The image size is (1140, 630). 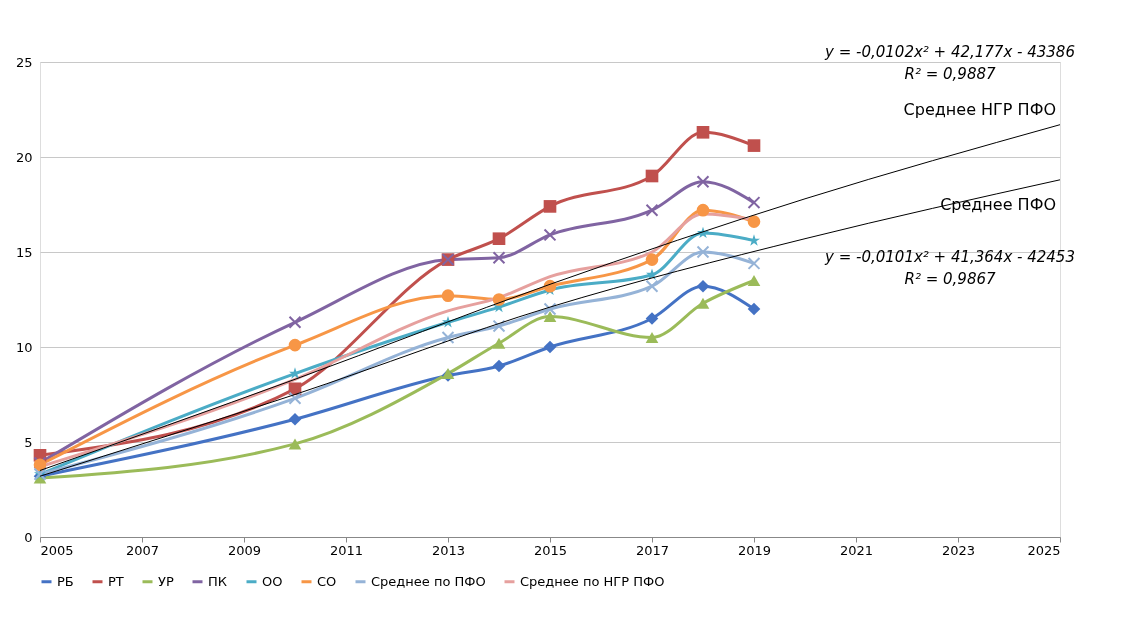 What do you see at coordinates (550, 550) in the screenshot?
I see `x-tick-label: 2015` at bounding box center [550, 550].